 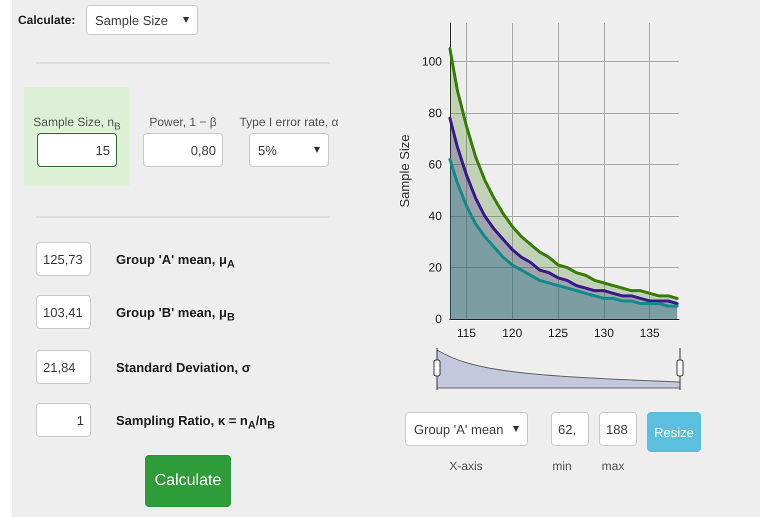 I want to click on text-field: 62,, so click(x=570, y=429).